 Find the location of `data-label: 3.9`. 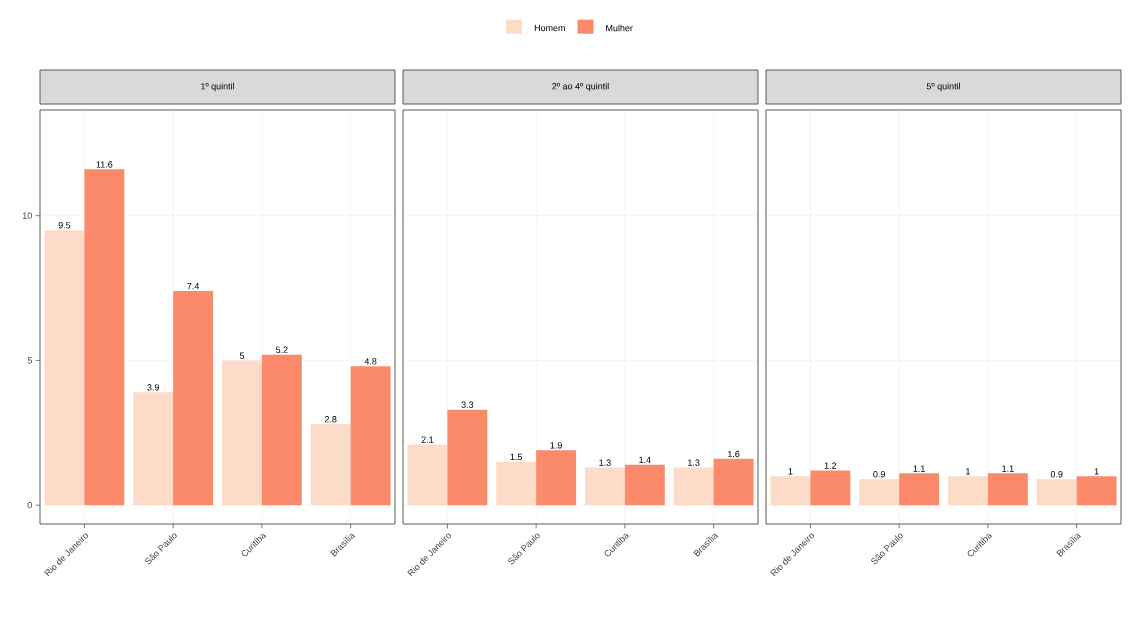

data-label: 3.9 is located at coordinates (153, 387).